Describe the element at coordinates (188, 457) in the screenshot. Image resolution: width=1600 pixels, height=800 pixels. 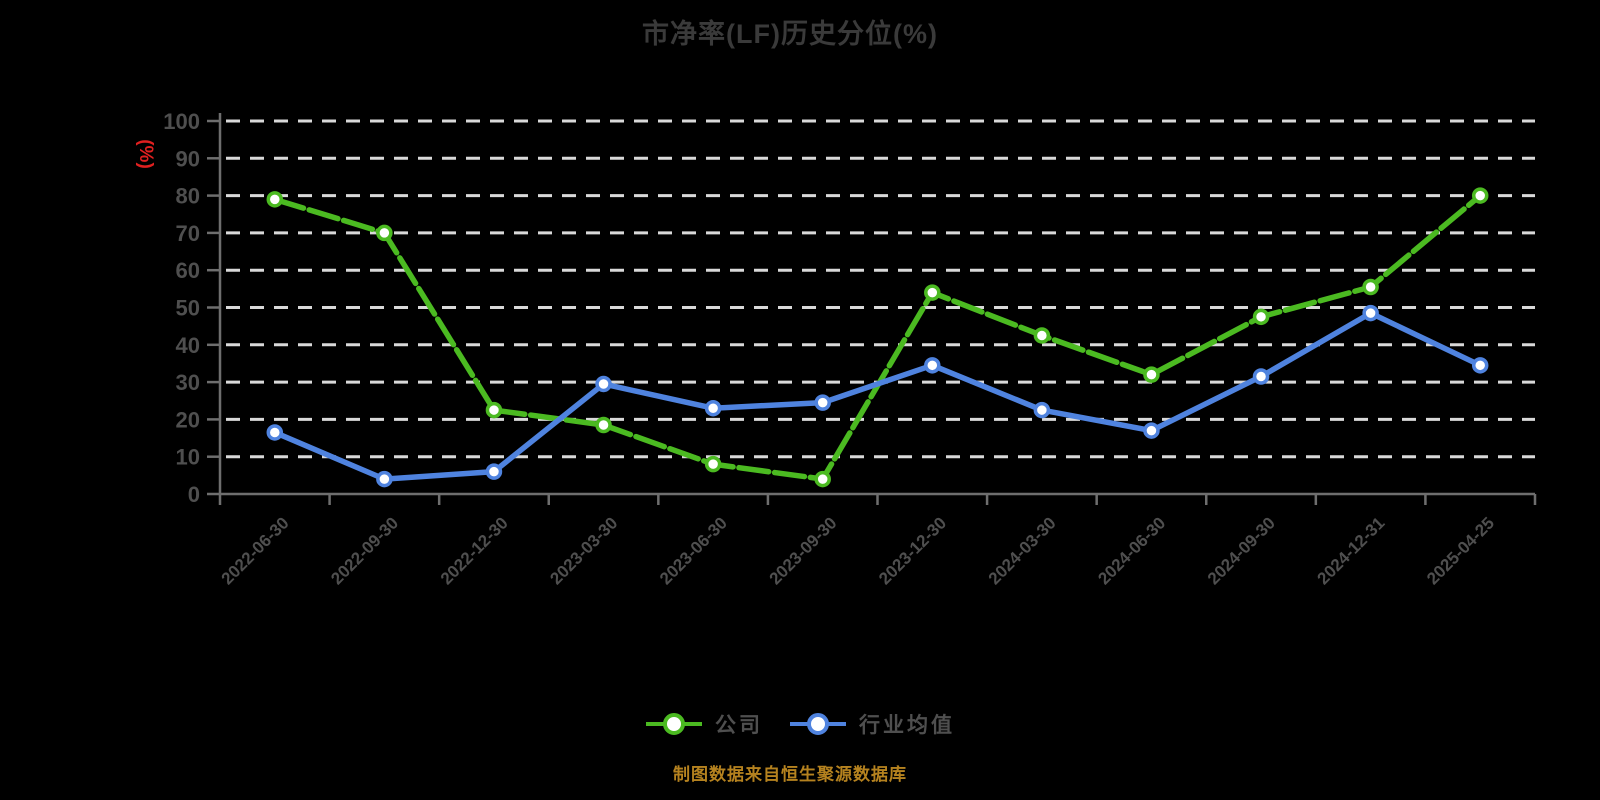
I see `y-tick-label-10: 10` at that location.